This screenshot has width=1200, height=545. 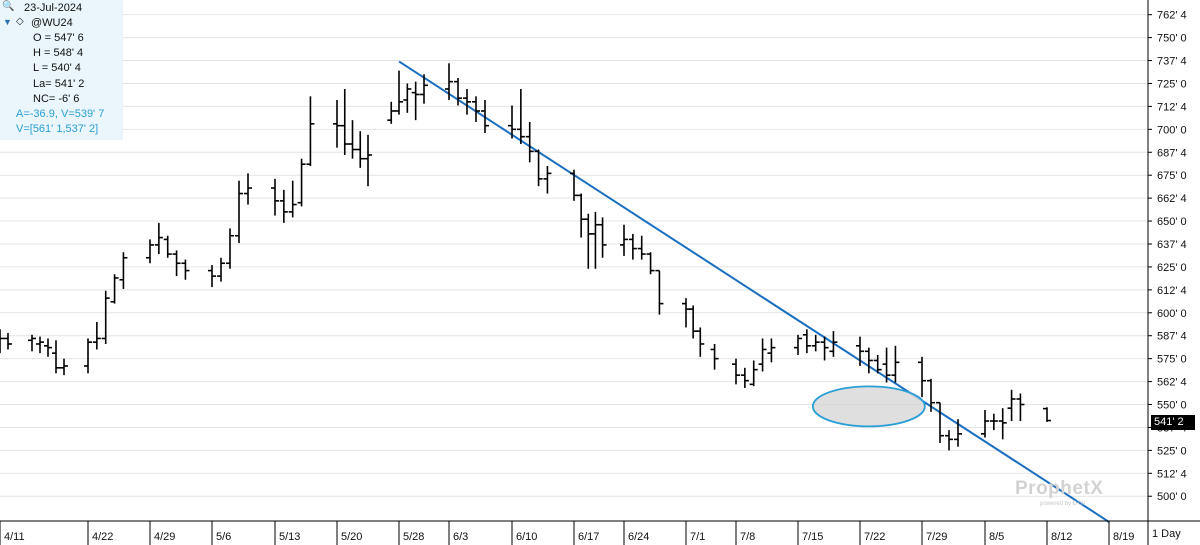 What do you see at coordinates (1172, 268) in the screenshot?
I see `y-tick-label: 625' 0` at bounding box center [1172, 268].